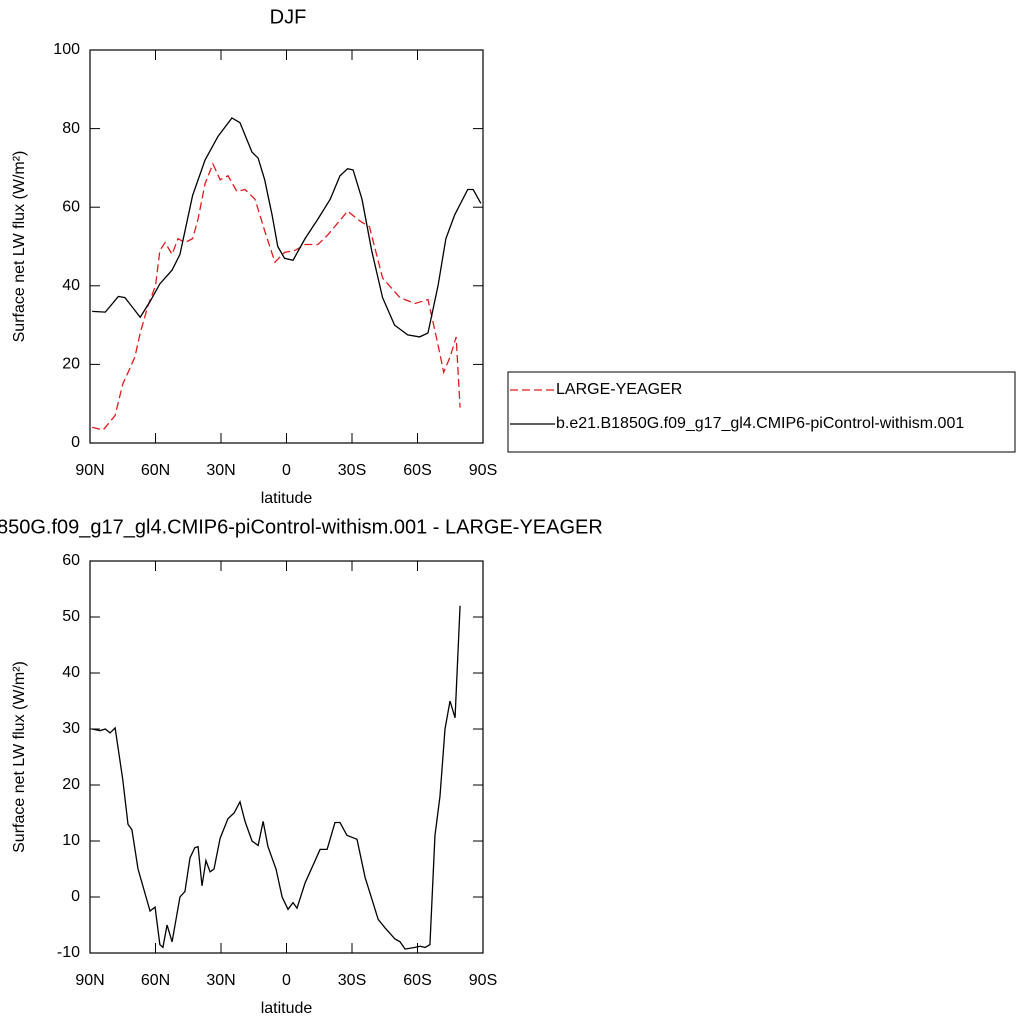 The image size is (1024, 1029). Describe the element at coordinates (68, 952) in the screenshot. I see `y-tick-label: -10` at that location.